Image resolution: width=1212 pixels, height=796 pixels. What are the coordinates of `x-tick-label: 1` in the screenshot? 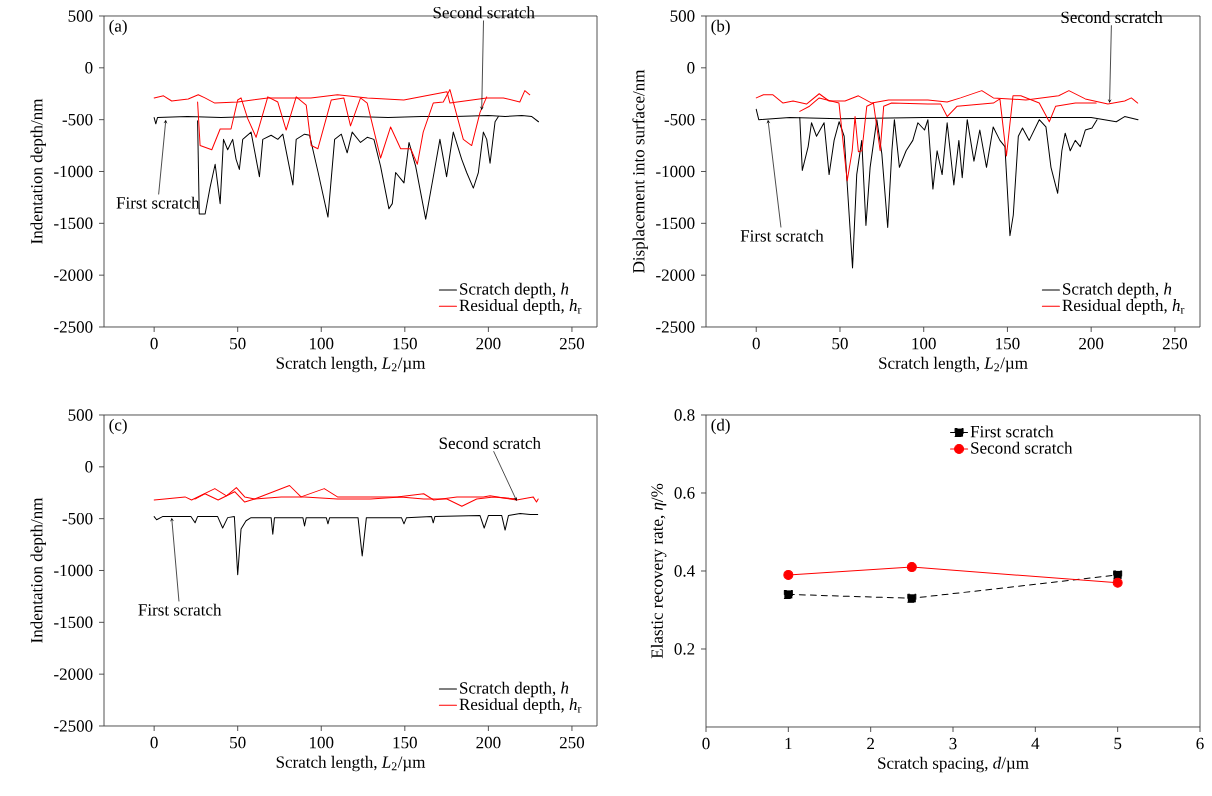 It's located at (788, 743).